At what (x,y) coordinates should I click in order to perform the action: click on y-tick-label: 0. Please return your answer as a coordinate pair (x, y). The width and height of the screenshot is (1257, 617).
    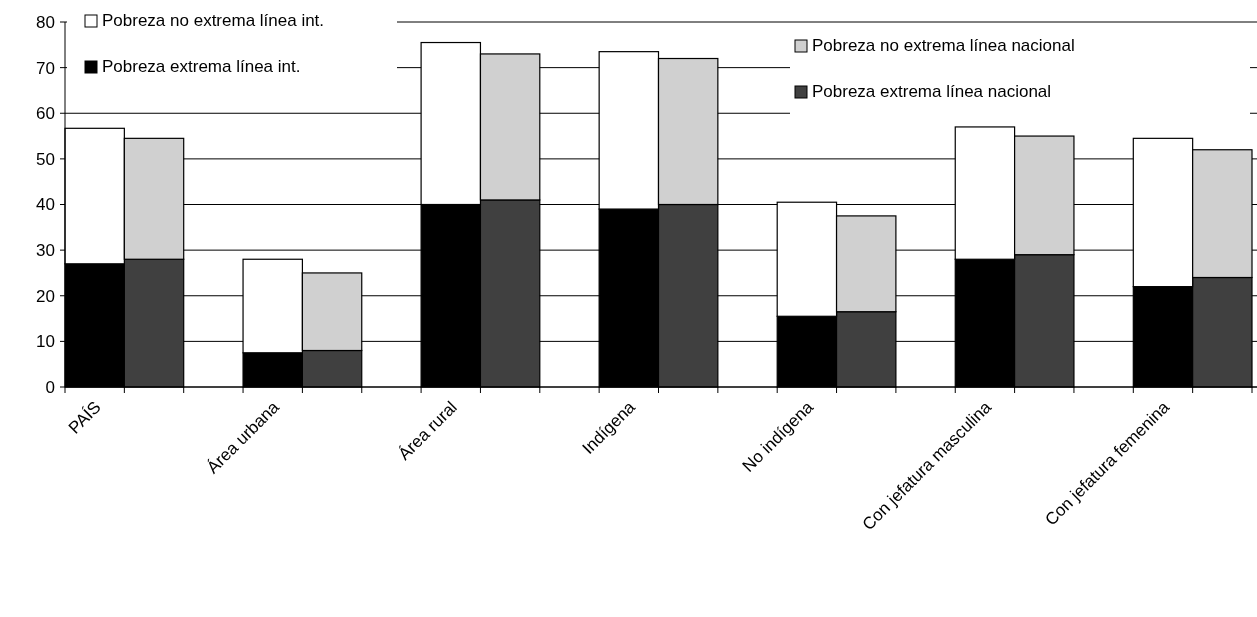
    Looking at the image, I should click on (50, 387).